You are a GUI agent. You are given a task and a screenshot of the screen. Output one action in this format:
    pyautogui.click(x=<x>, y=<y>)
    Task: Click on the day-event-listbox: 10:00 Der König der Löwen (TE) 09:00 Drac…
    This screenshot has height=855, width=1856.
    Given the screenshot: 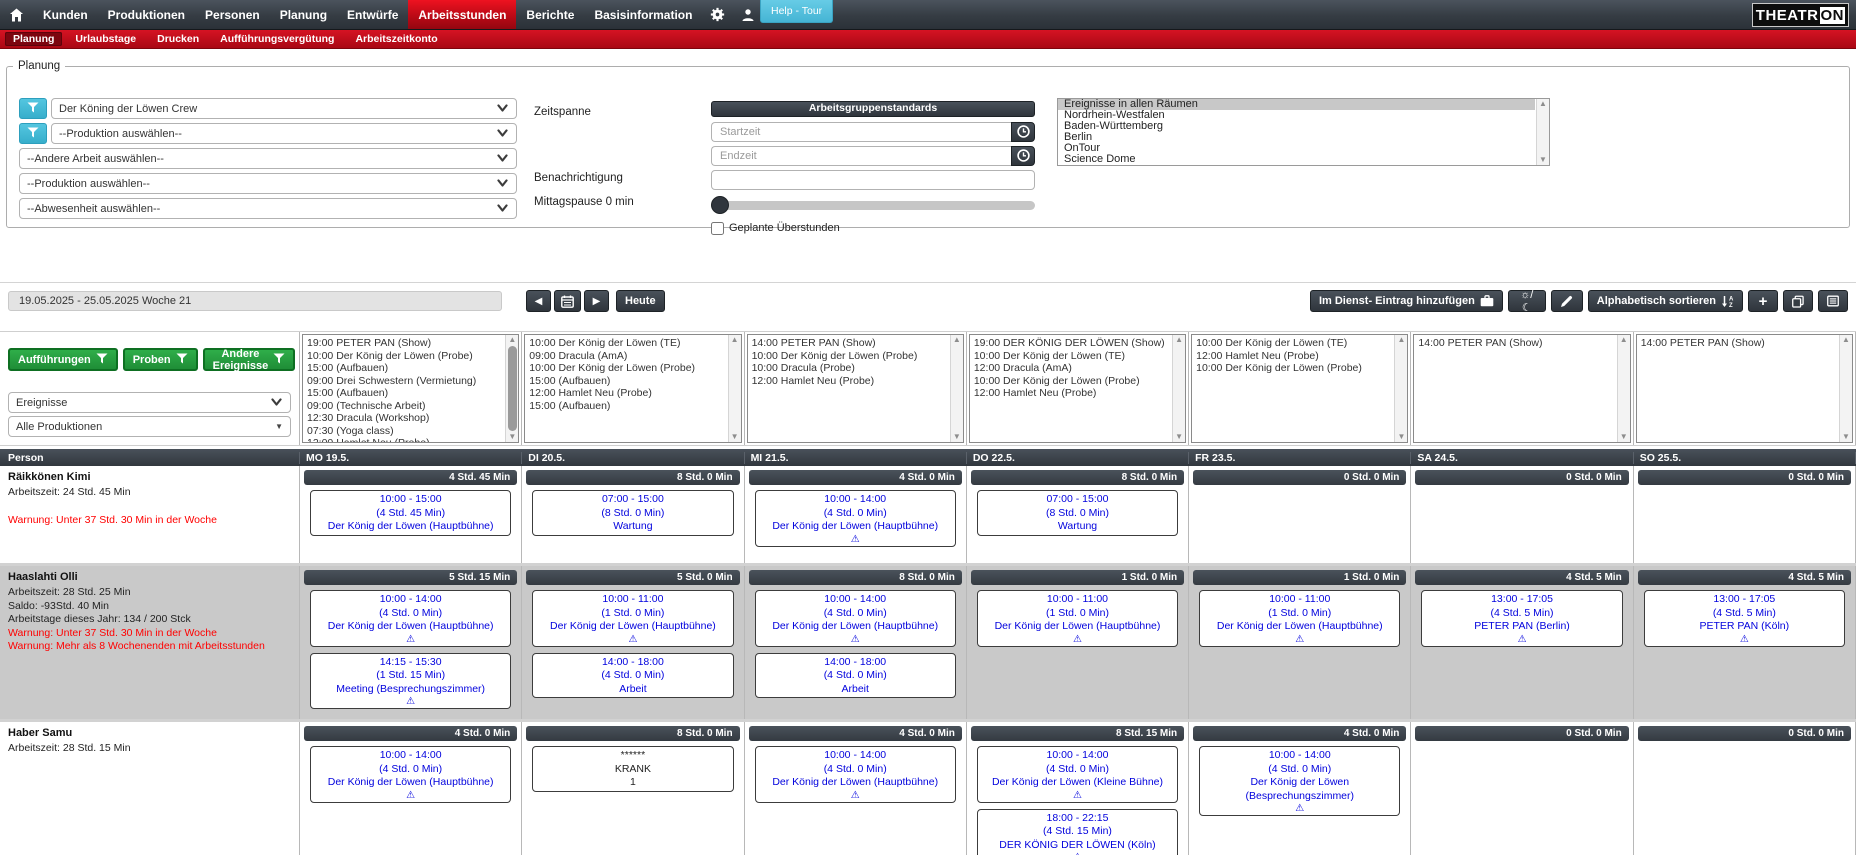 What is the action you would take?
    pyautogui.click(x=633, y=388)
    